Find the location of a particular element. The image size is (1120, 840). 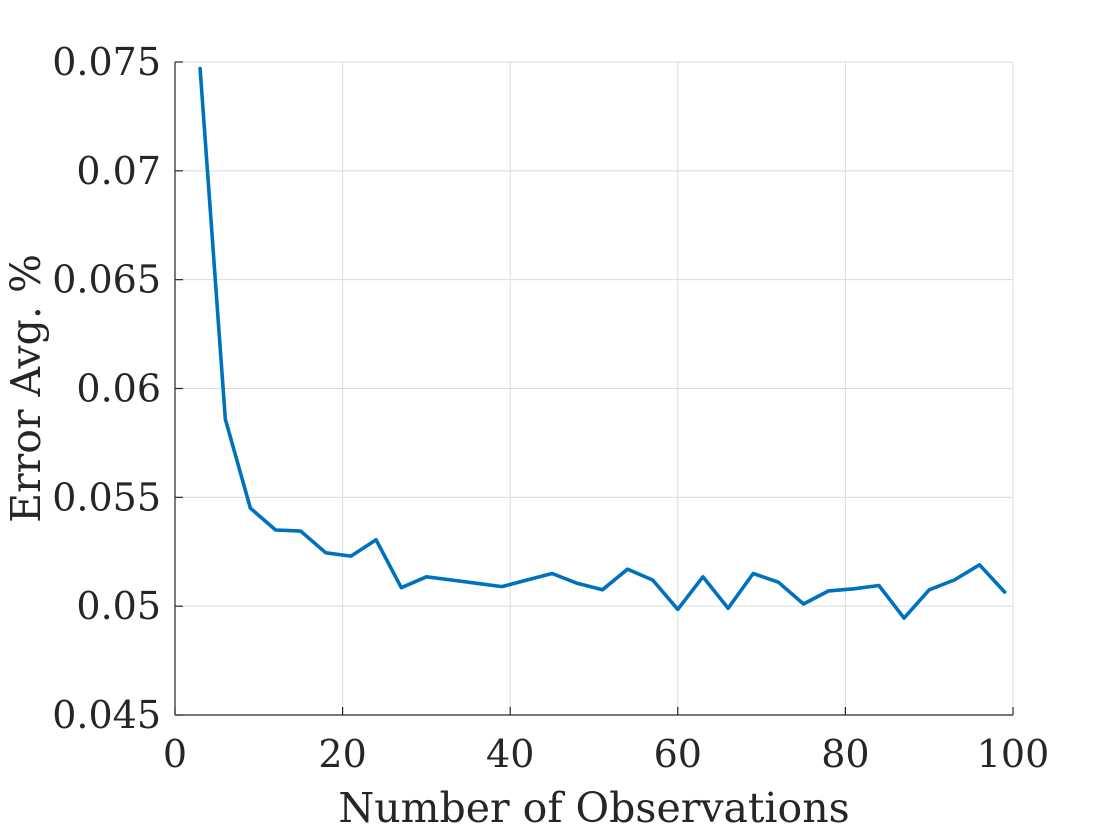

y-axis-title: Error Avg. % is located at coordinates (26, 388).